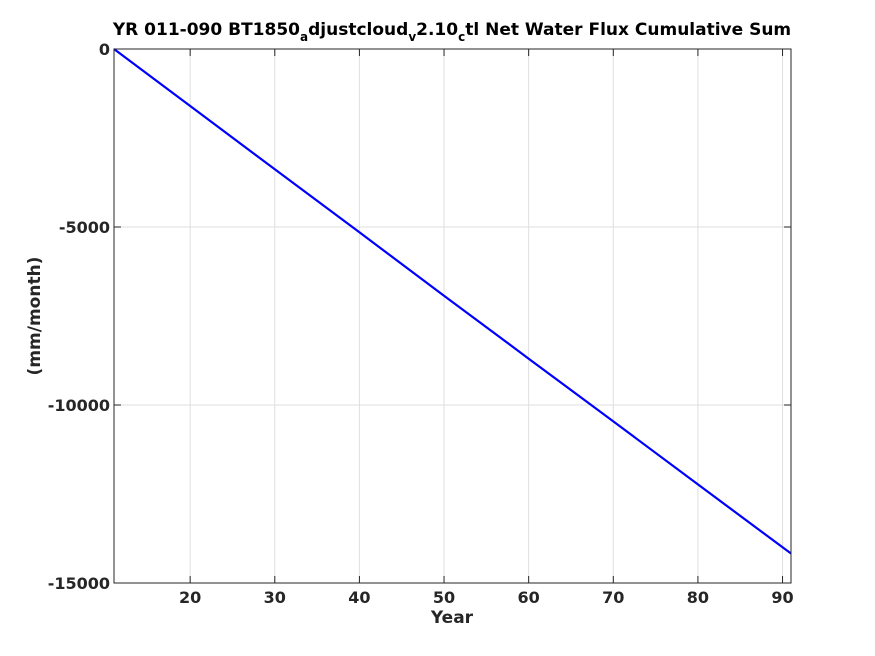  Describe the element at coordinates (444, 597) in the screenshot. I see `x-tick-label: 50` at that location.